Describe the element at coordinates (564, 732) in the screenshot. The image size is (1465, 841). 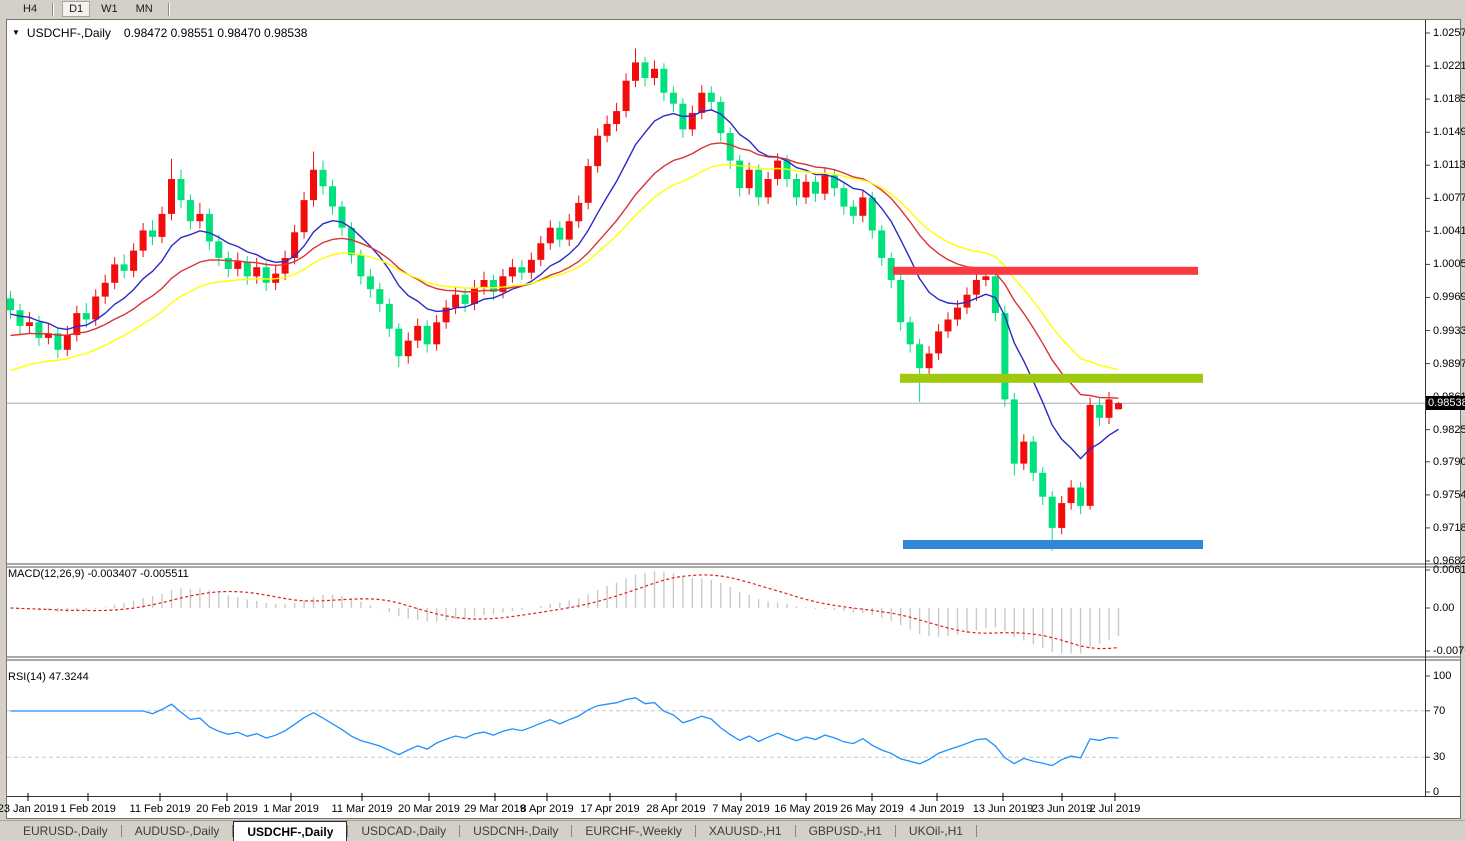
I see `rsi-line` at that location.